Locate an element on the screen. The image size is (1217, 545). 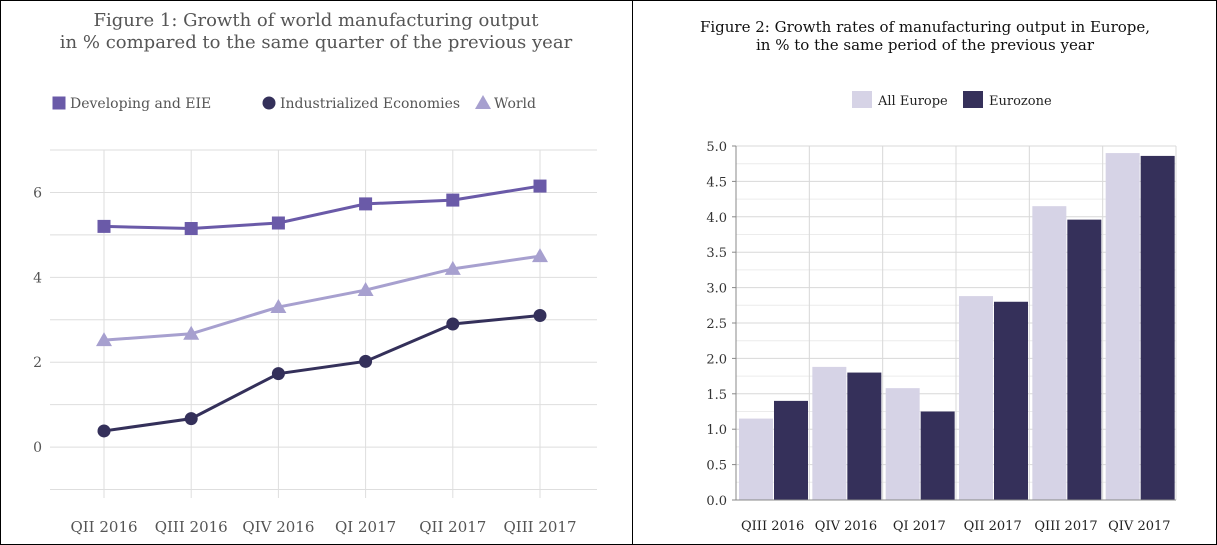
y-tick-label: 1.0 is located at coordinates (716, 430).